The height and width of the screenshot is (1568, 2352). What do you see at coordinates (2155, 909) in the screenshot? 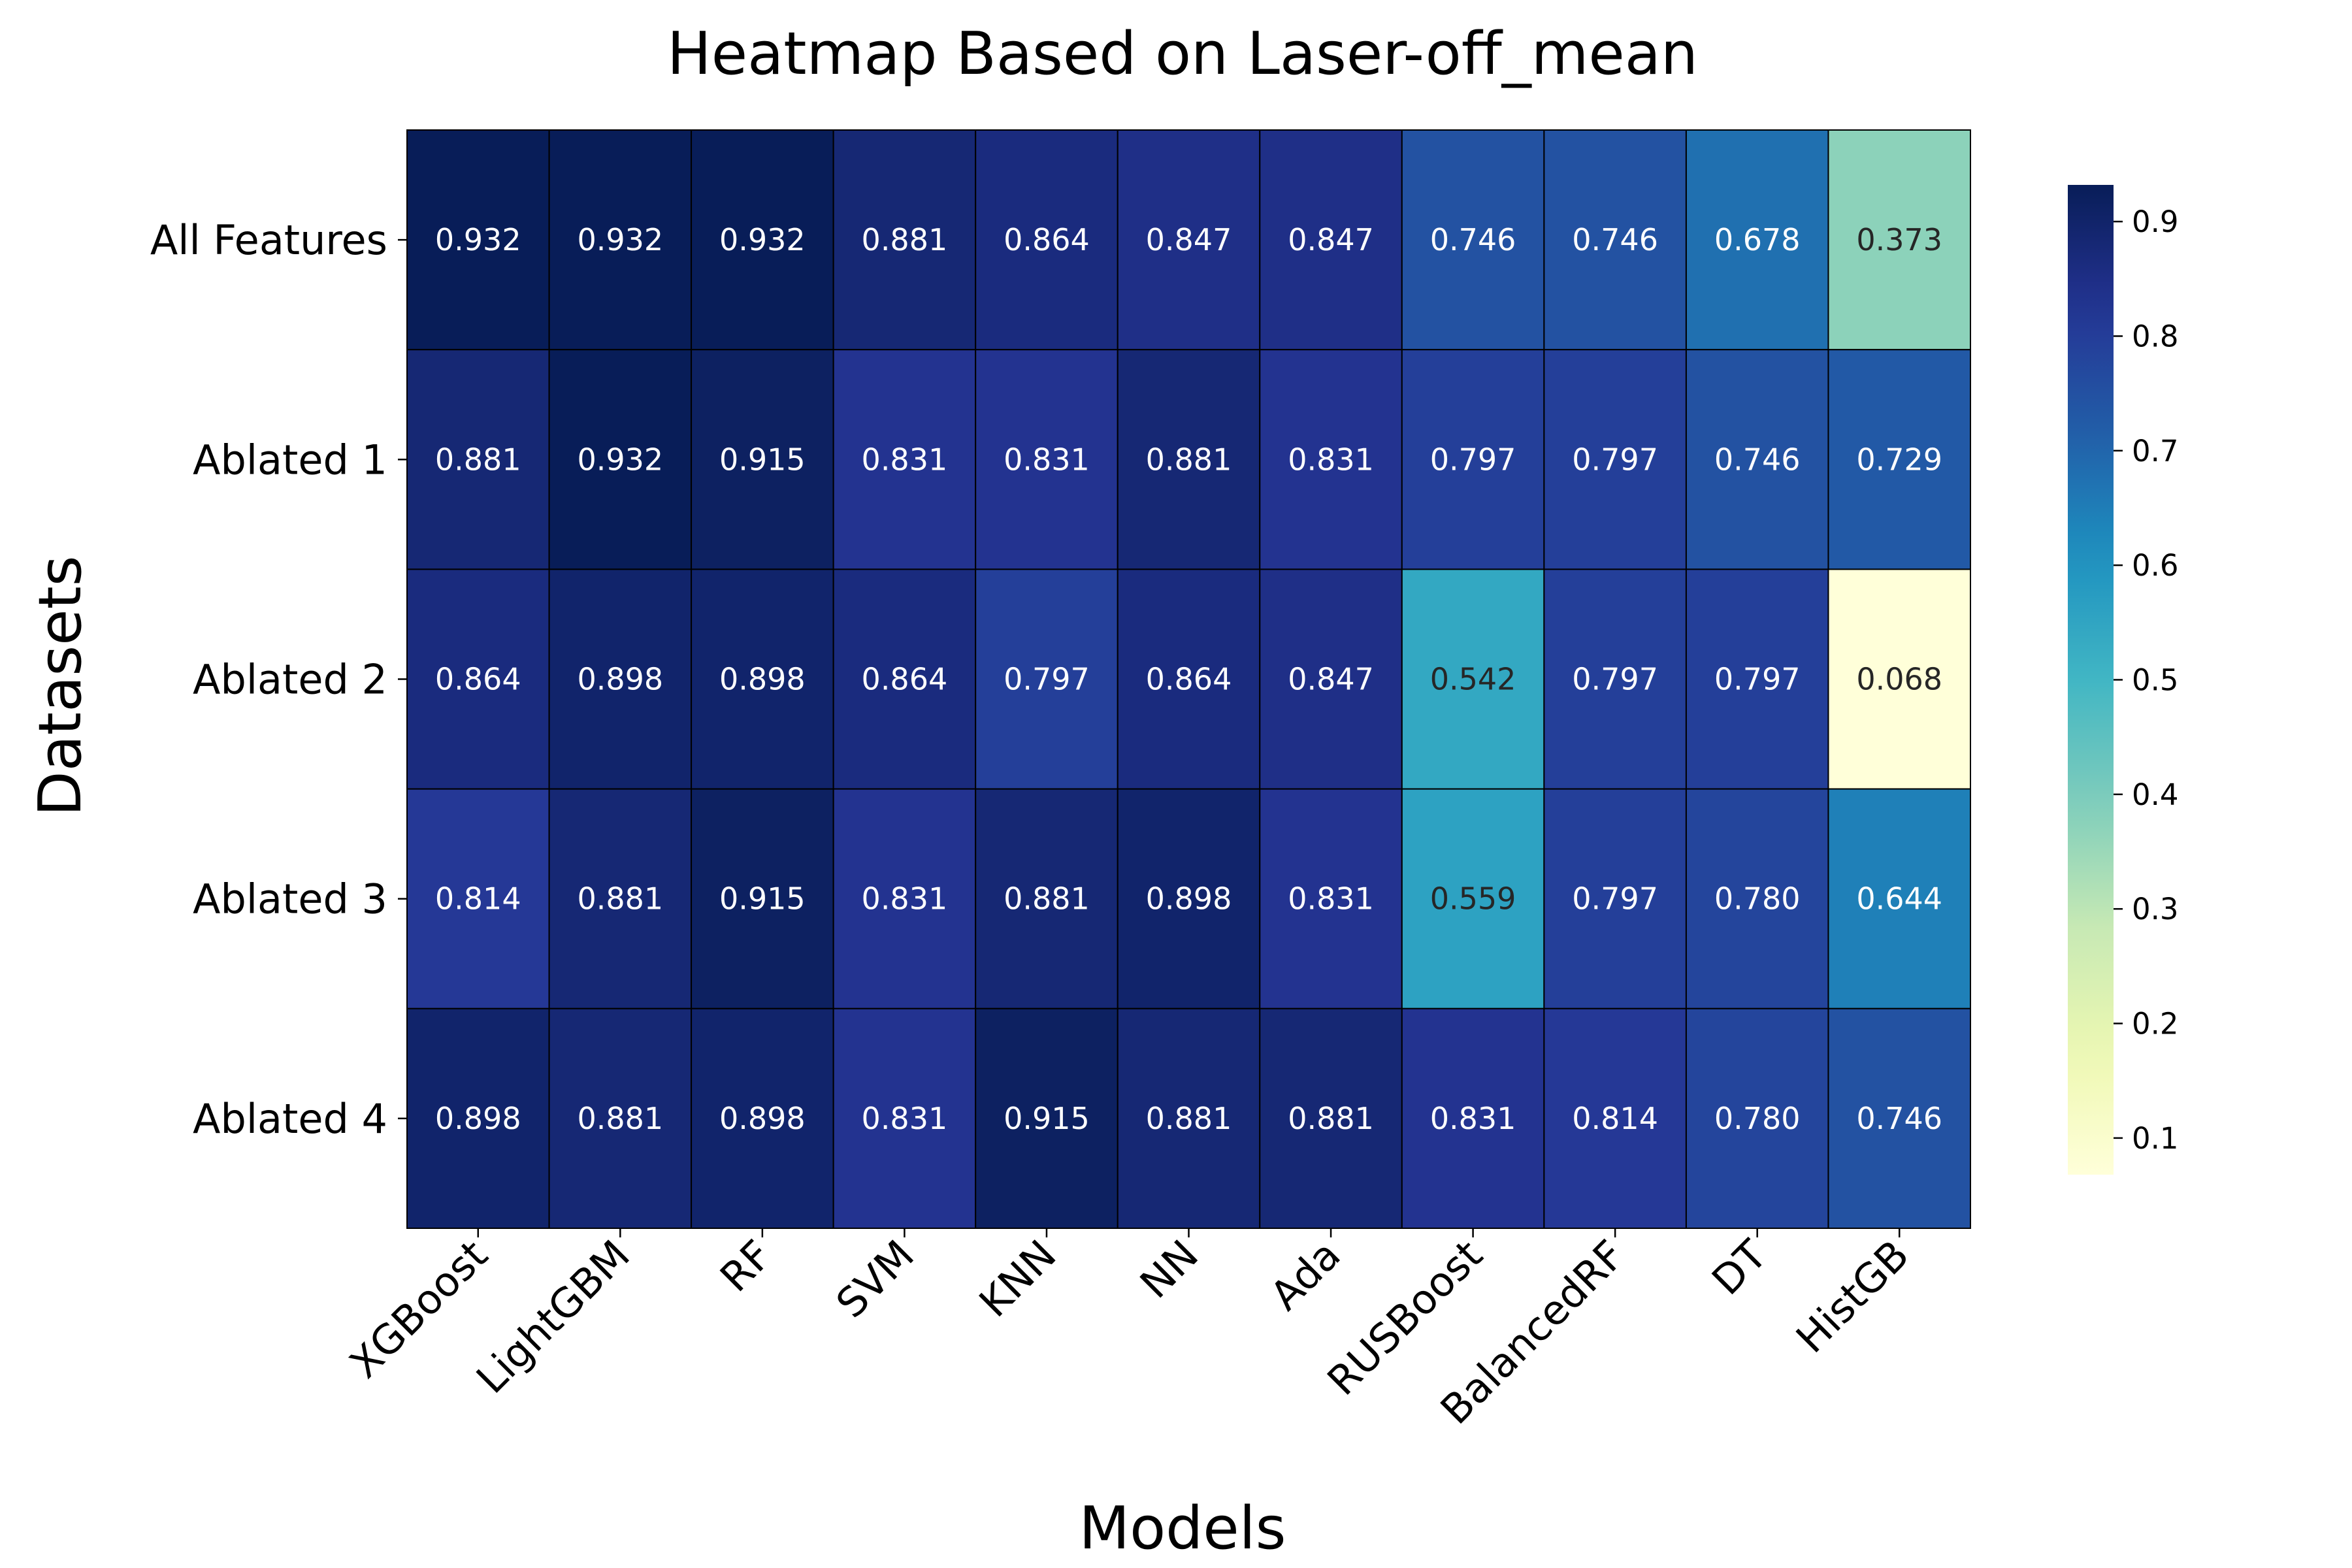
I see `colorbar-tick-label: 0.3` at bounding box center [2155, 909].